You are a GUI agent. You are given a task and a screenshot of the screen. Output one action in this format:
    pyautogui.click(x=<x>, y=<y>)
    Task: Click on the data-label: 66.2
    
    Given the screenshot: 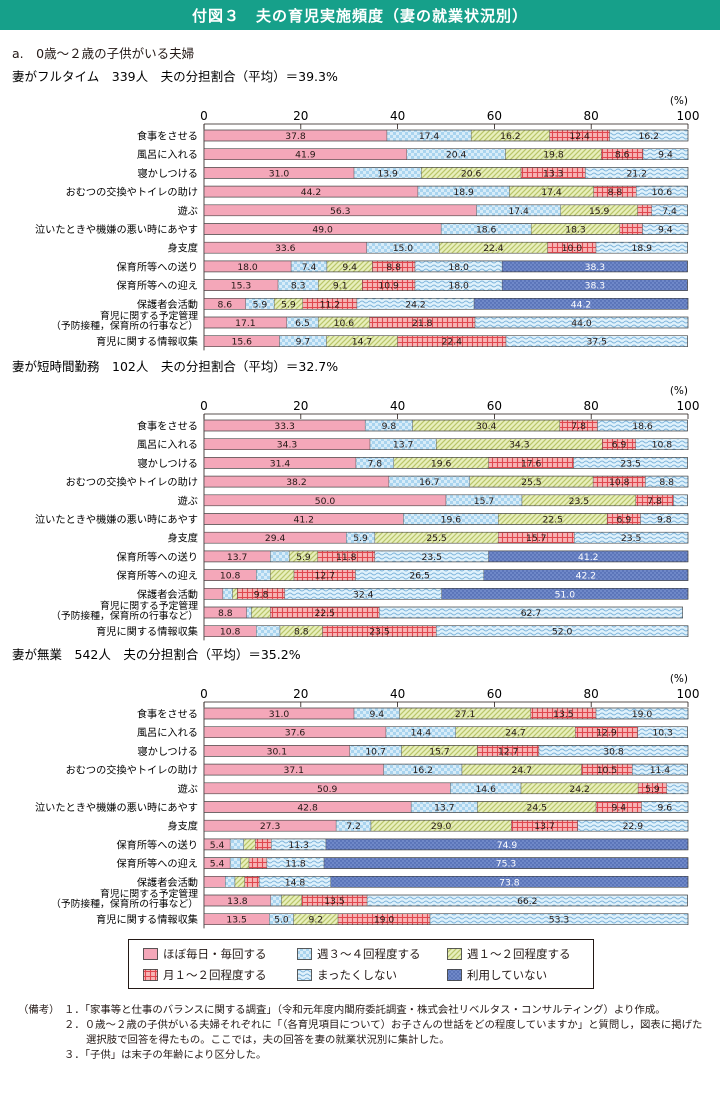 What is the action you would take?
    pyautogui.click(x=527, y=901)
    